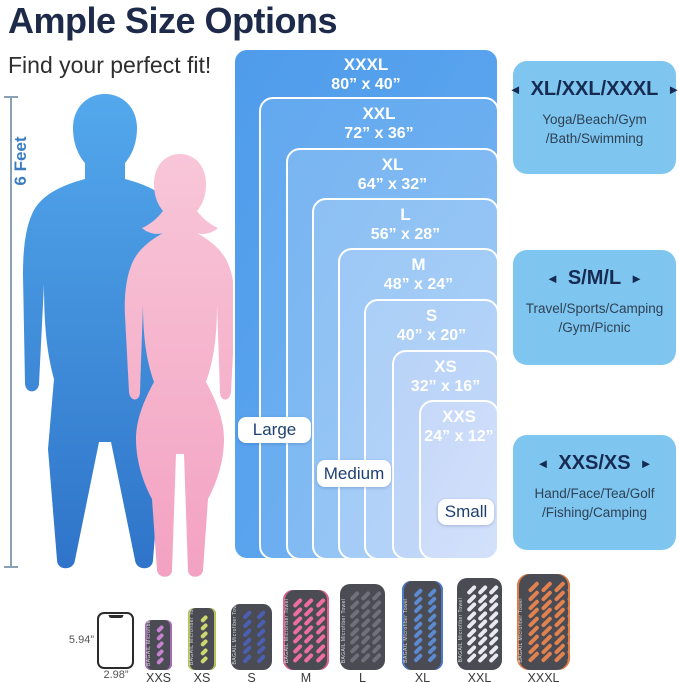 This screenshot has height=682, width=679. I want to click on phone-notch-icon, so click(115, 616).